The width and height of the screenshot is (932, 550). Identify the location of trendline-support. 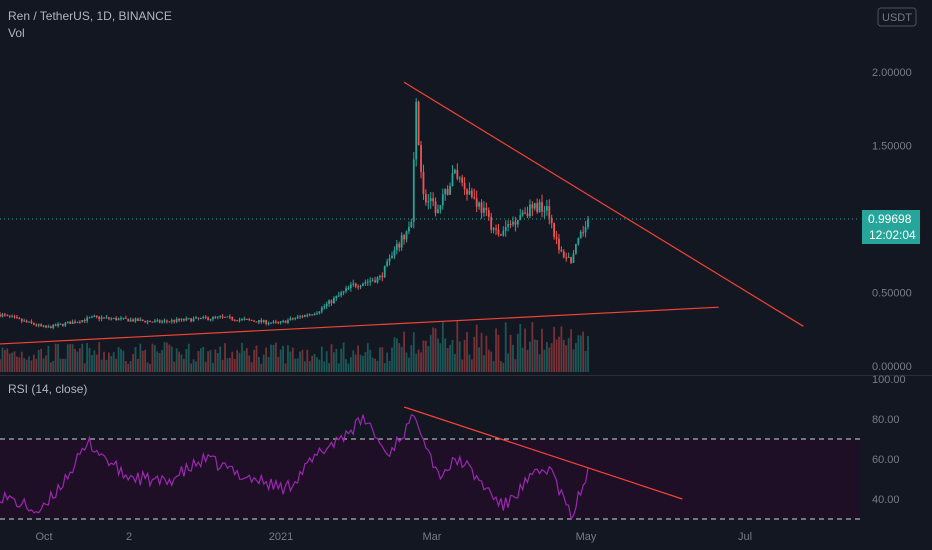
(359, 325).